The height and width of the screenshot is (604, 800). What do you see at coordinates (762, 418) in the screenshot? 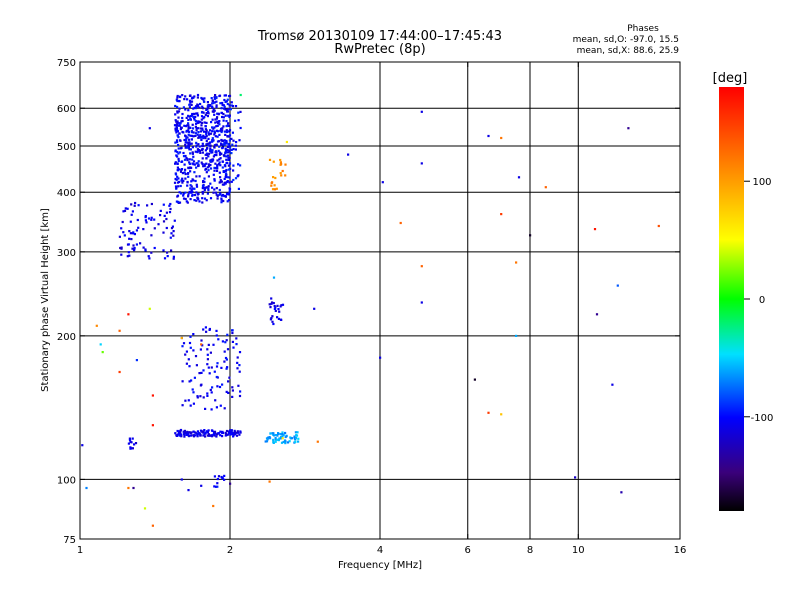
I see `colorbar-tick-label: -100` at bounding box center [762, 418].